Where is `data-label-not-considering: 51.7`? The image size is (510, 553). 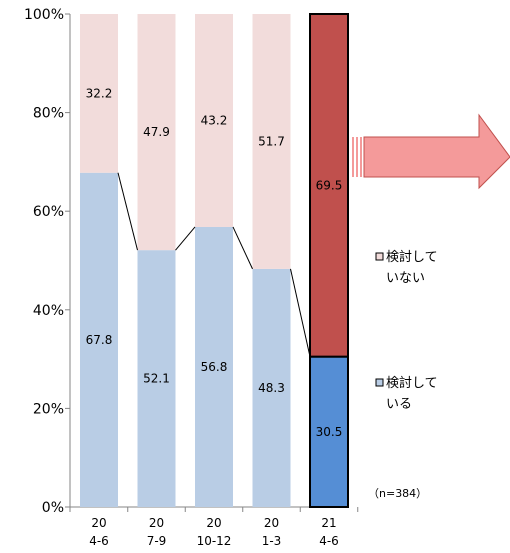 data-label-not-considering: 51.7 is located at coordinates (271, 141).